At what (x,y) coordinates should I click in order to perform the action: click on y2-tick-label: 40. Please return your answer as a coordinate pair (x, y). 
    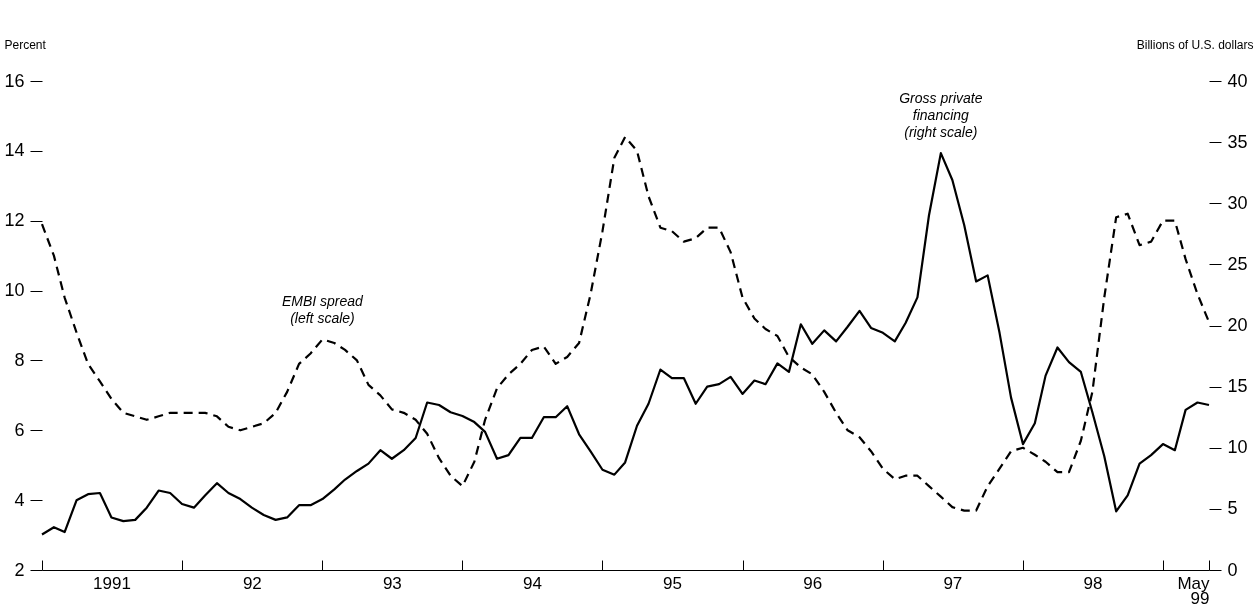
    Looking at the image, I should click on (1237, 80).